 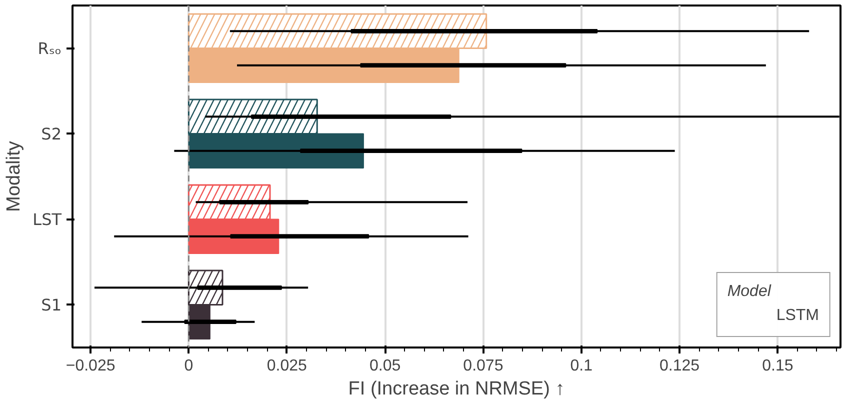 What do you see at coordinates (778, 366) in the screenshot?
I see `x-tick-label: 0.15` at bounding box center [778, 366].